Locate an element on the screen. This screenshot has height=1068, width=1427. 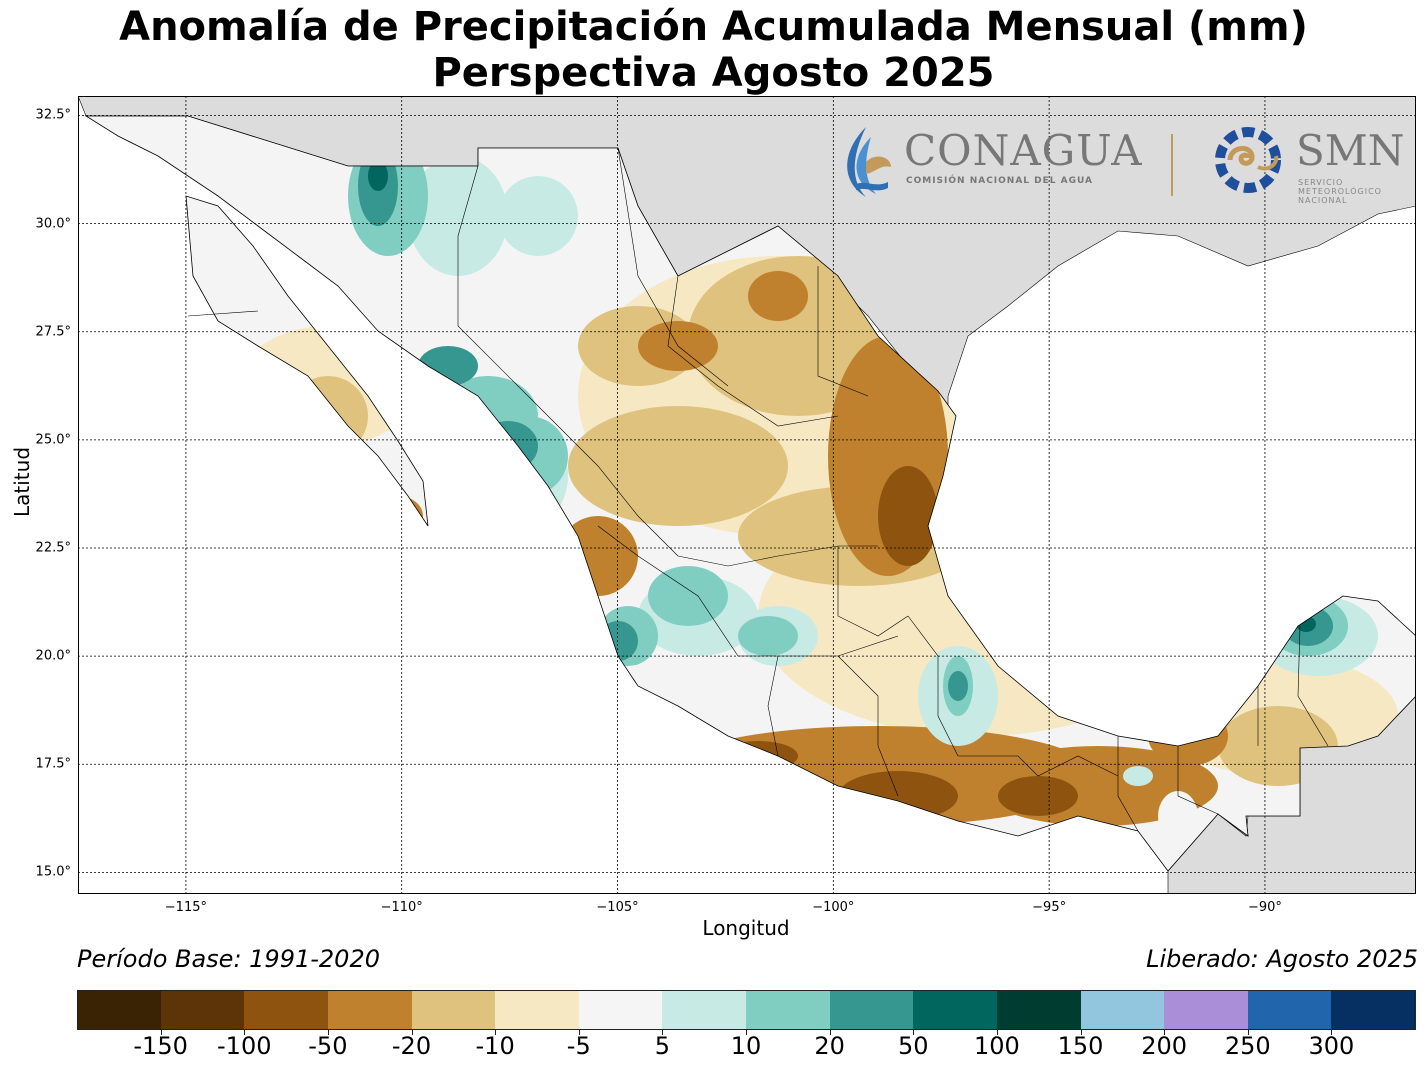
logo-divider is located at coordinates (1172, 165).